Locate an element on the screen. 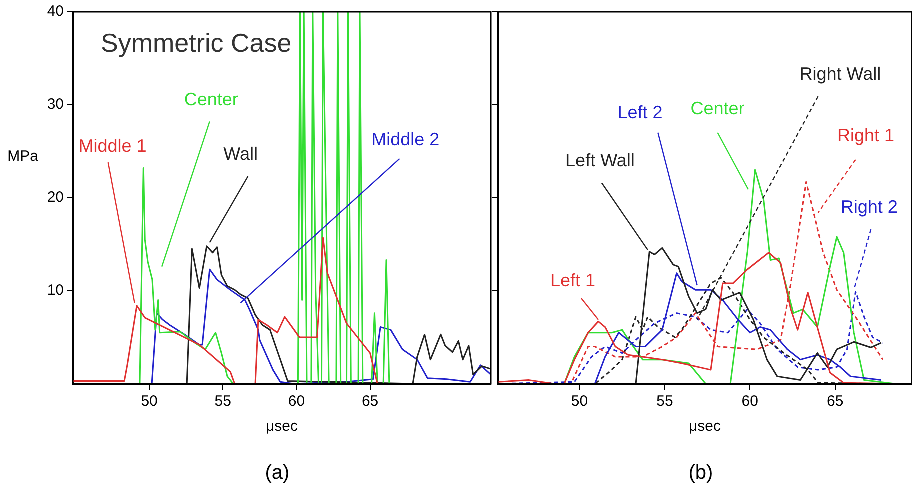 The image size is (912, 503). text: Right 2 is located at coordinates (869, 207).